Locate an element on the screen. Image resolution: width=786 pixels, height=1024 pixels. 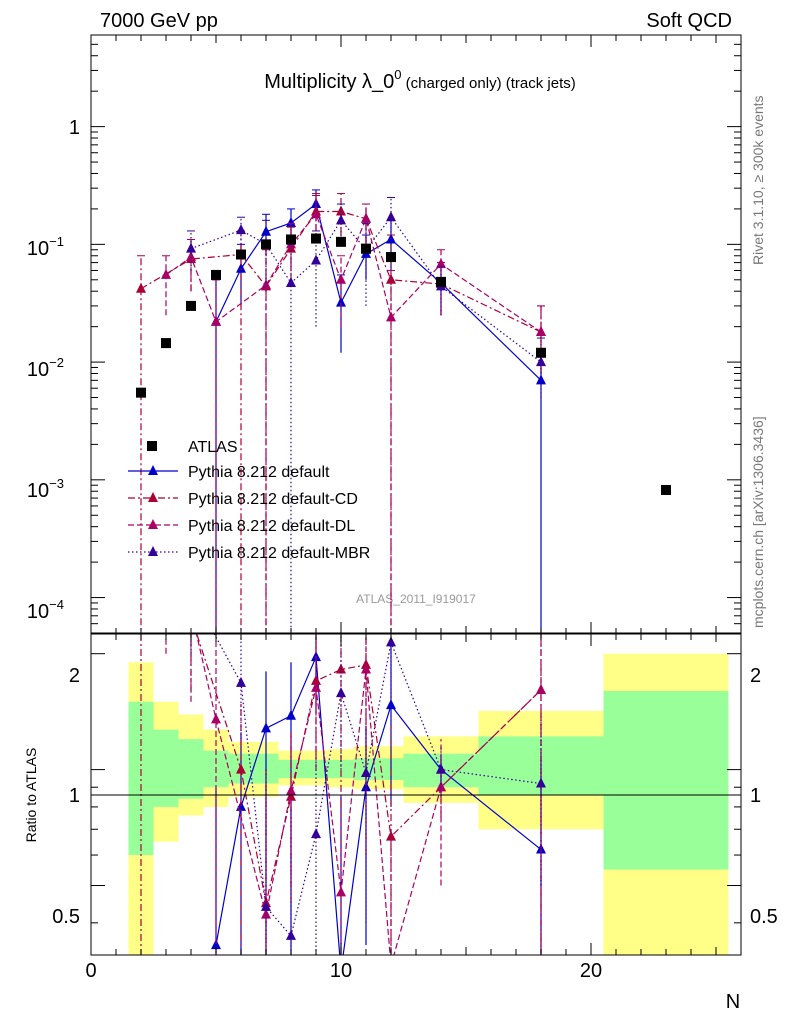
legend-label-dl: Pythia 8.212 default-DL is located at coordinates (271, 526).